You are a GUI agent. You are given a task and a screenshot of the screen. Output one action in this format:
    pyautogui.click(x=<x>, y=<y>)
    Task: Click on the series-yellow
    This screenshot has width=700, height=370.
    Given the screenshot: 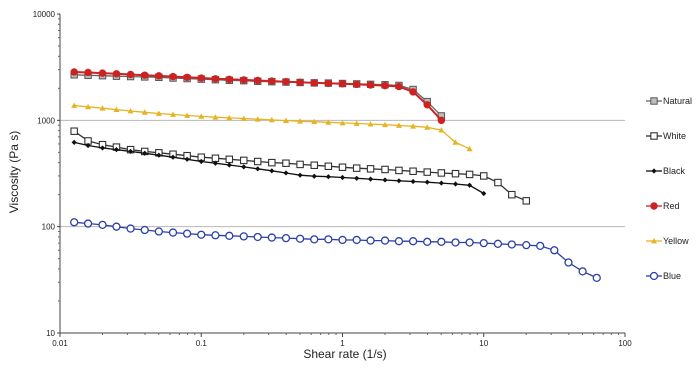 What is the action you would take?
    pyautogui.click(x=272, y=127)
    